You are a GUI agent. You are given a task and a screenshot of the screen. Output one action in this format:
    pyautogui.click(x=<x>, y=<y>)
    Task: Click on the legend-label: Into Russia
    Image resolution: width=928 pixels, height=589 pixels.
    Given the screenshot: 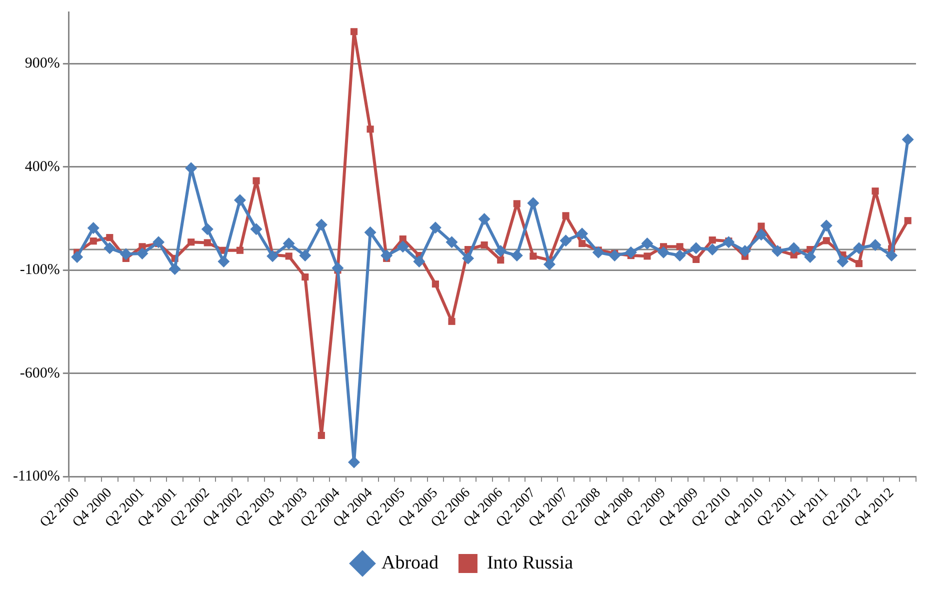 What is the action you would take?
    pyautogui.click(x=530, y=563)
    